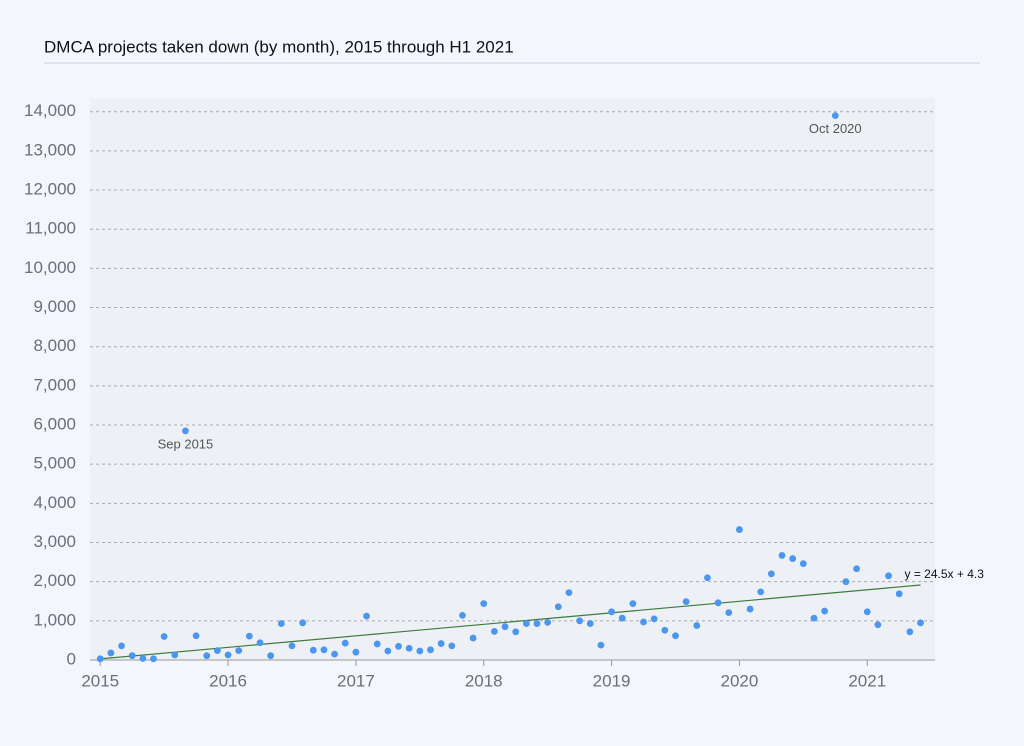 The image size is (1024, 746). What do you see at coordinates (50, 149) in the screenshot?
I see `y-tick-label: 13,000` at bounding box center [50, 149].